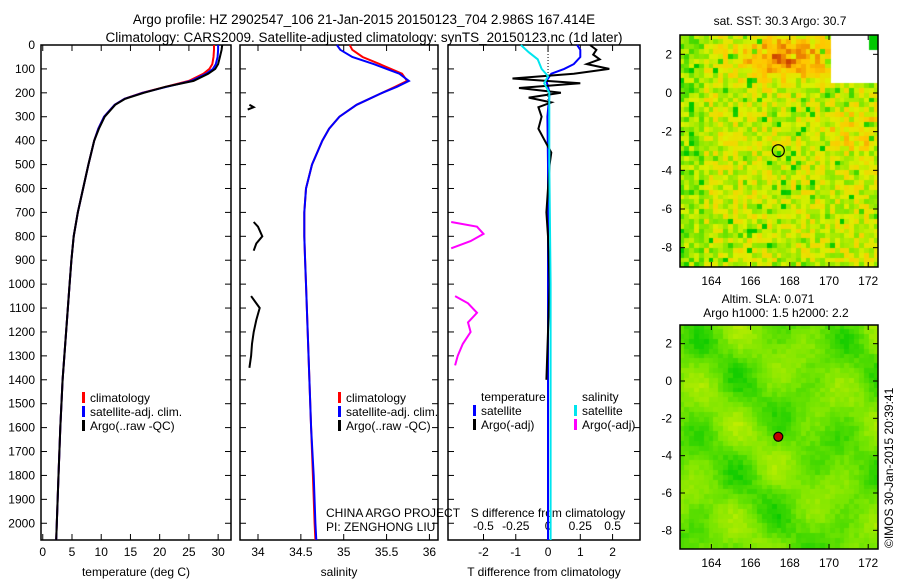  What do you see at coordinates (889, 467) in the screenshot?
I see `credit-text: ©IMOS 30-Jan-2015 20:39:41` at bounding box center [889, 467].